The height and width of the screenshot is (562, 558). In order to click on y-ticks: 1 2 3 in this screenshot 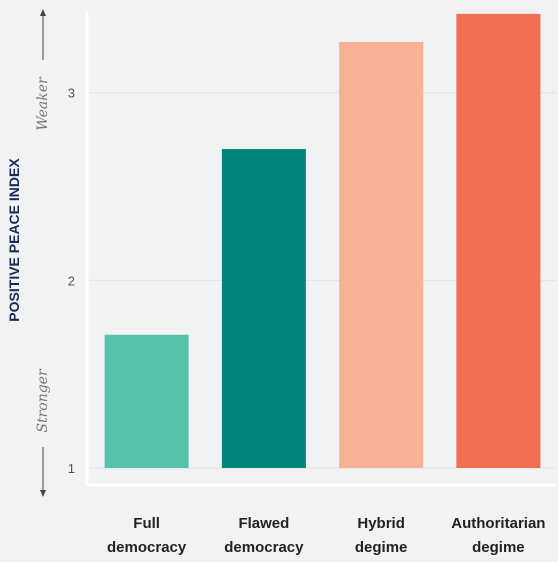, I will do `click(71, 281)`.